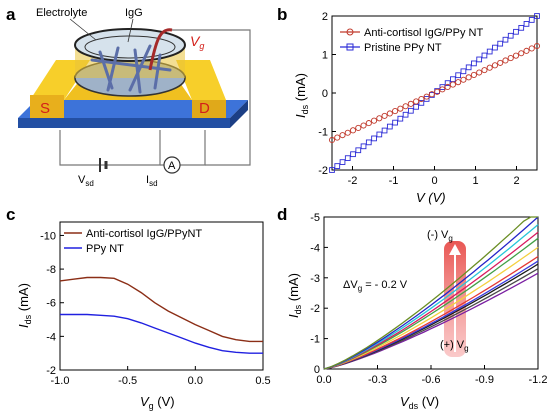 This screenshot has height=415, width=550. I want to click on chart-b-ytick-label: -1, so click(323, 133).